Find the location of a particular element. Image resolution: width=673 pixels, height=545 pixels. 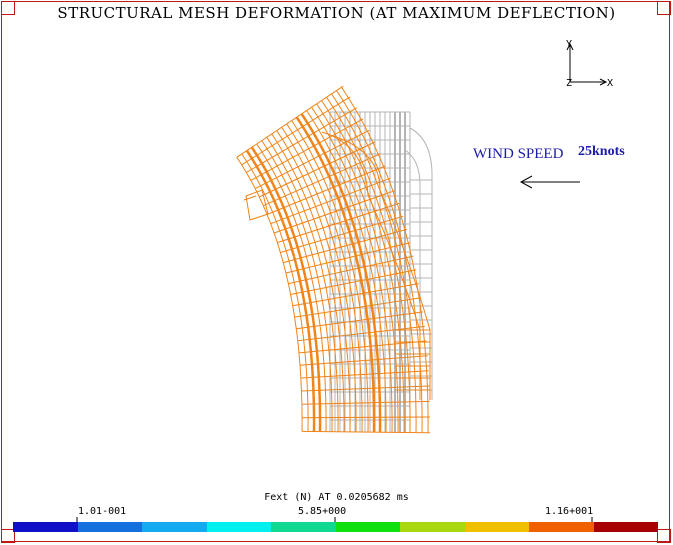

legend-mid-label: 5.85+000 is located at coordinates (322, 511).